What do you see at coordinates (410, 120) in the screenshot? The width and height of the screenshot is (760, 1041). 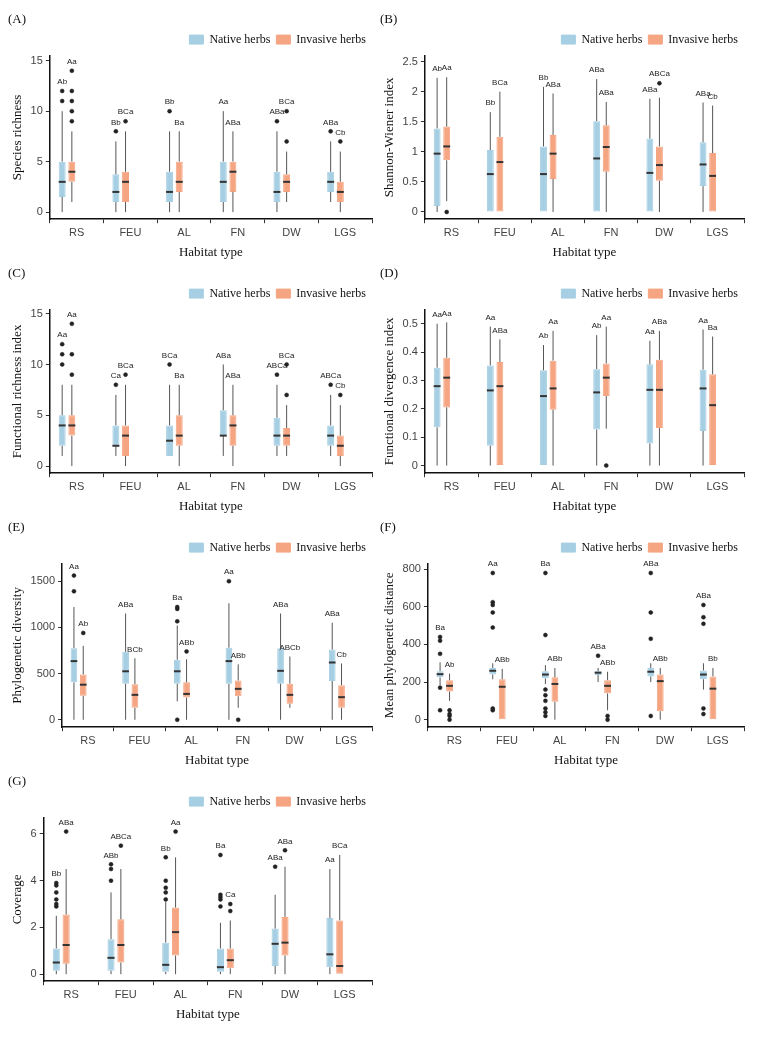 I see `y-tick-label: 1.5` at bounding box center [410, 120].